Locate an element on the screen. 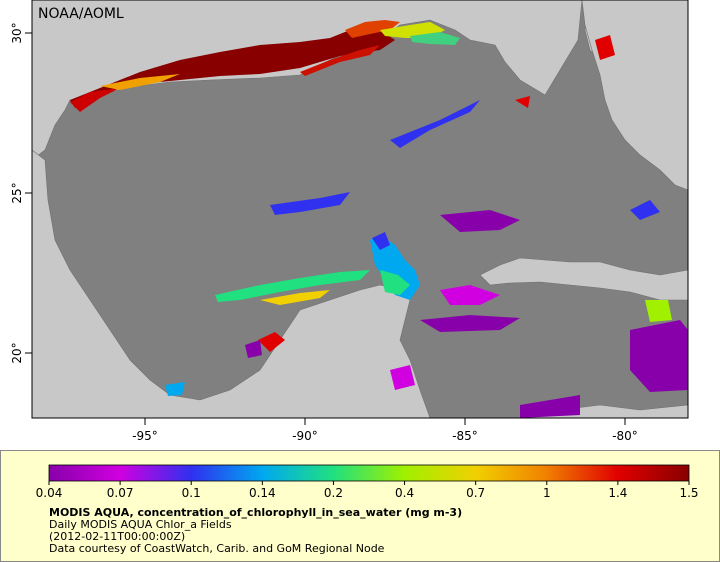 This screenshot has height=562, width=720. chl-honduras-green is located at coordinates (658, 311).